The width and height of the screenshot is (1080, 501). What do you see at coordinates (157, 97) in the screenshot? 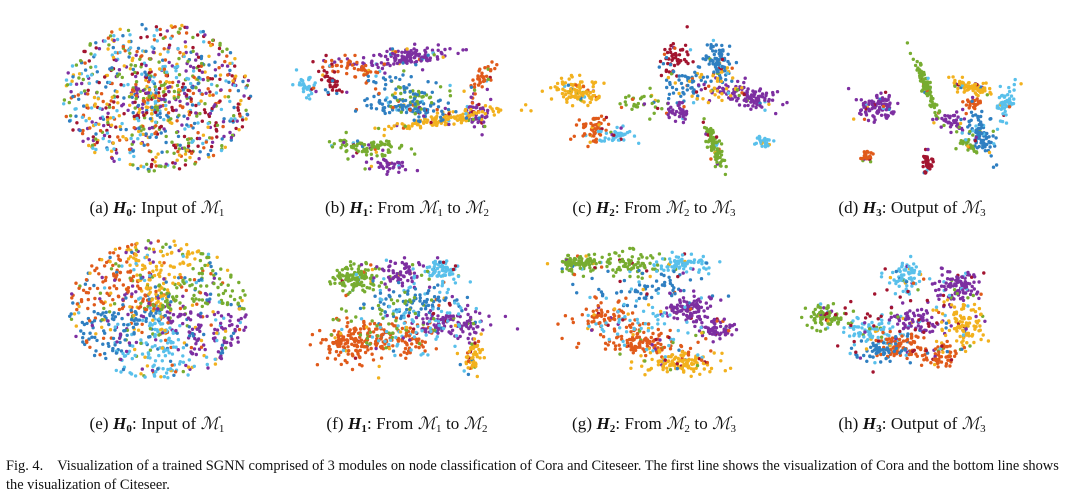
I see `tsne-scatter` at bounding box center [157, 97].